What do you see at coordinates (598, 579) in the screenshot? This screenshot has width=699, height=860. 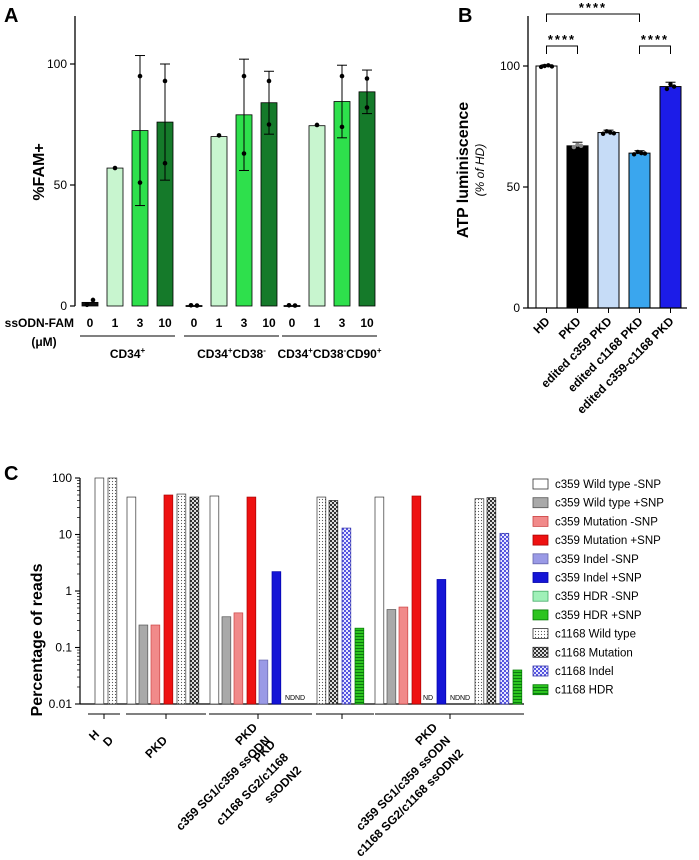 I see `panel-c-legend-label: c359 Indel +SNP` at bounding box center [598, 579].